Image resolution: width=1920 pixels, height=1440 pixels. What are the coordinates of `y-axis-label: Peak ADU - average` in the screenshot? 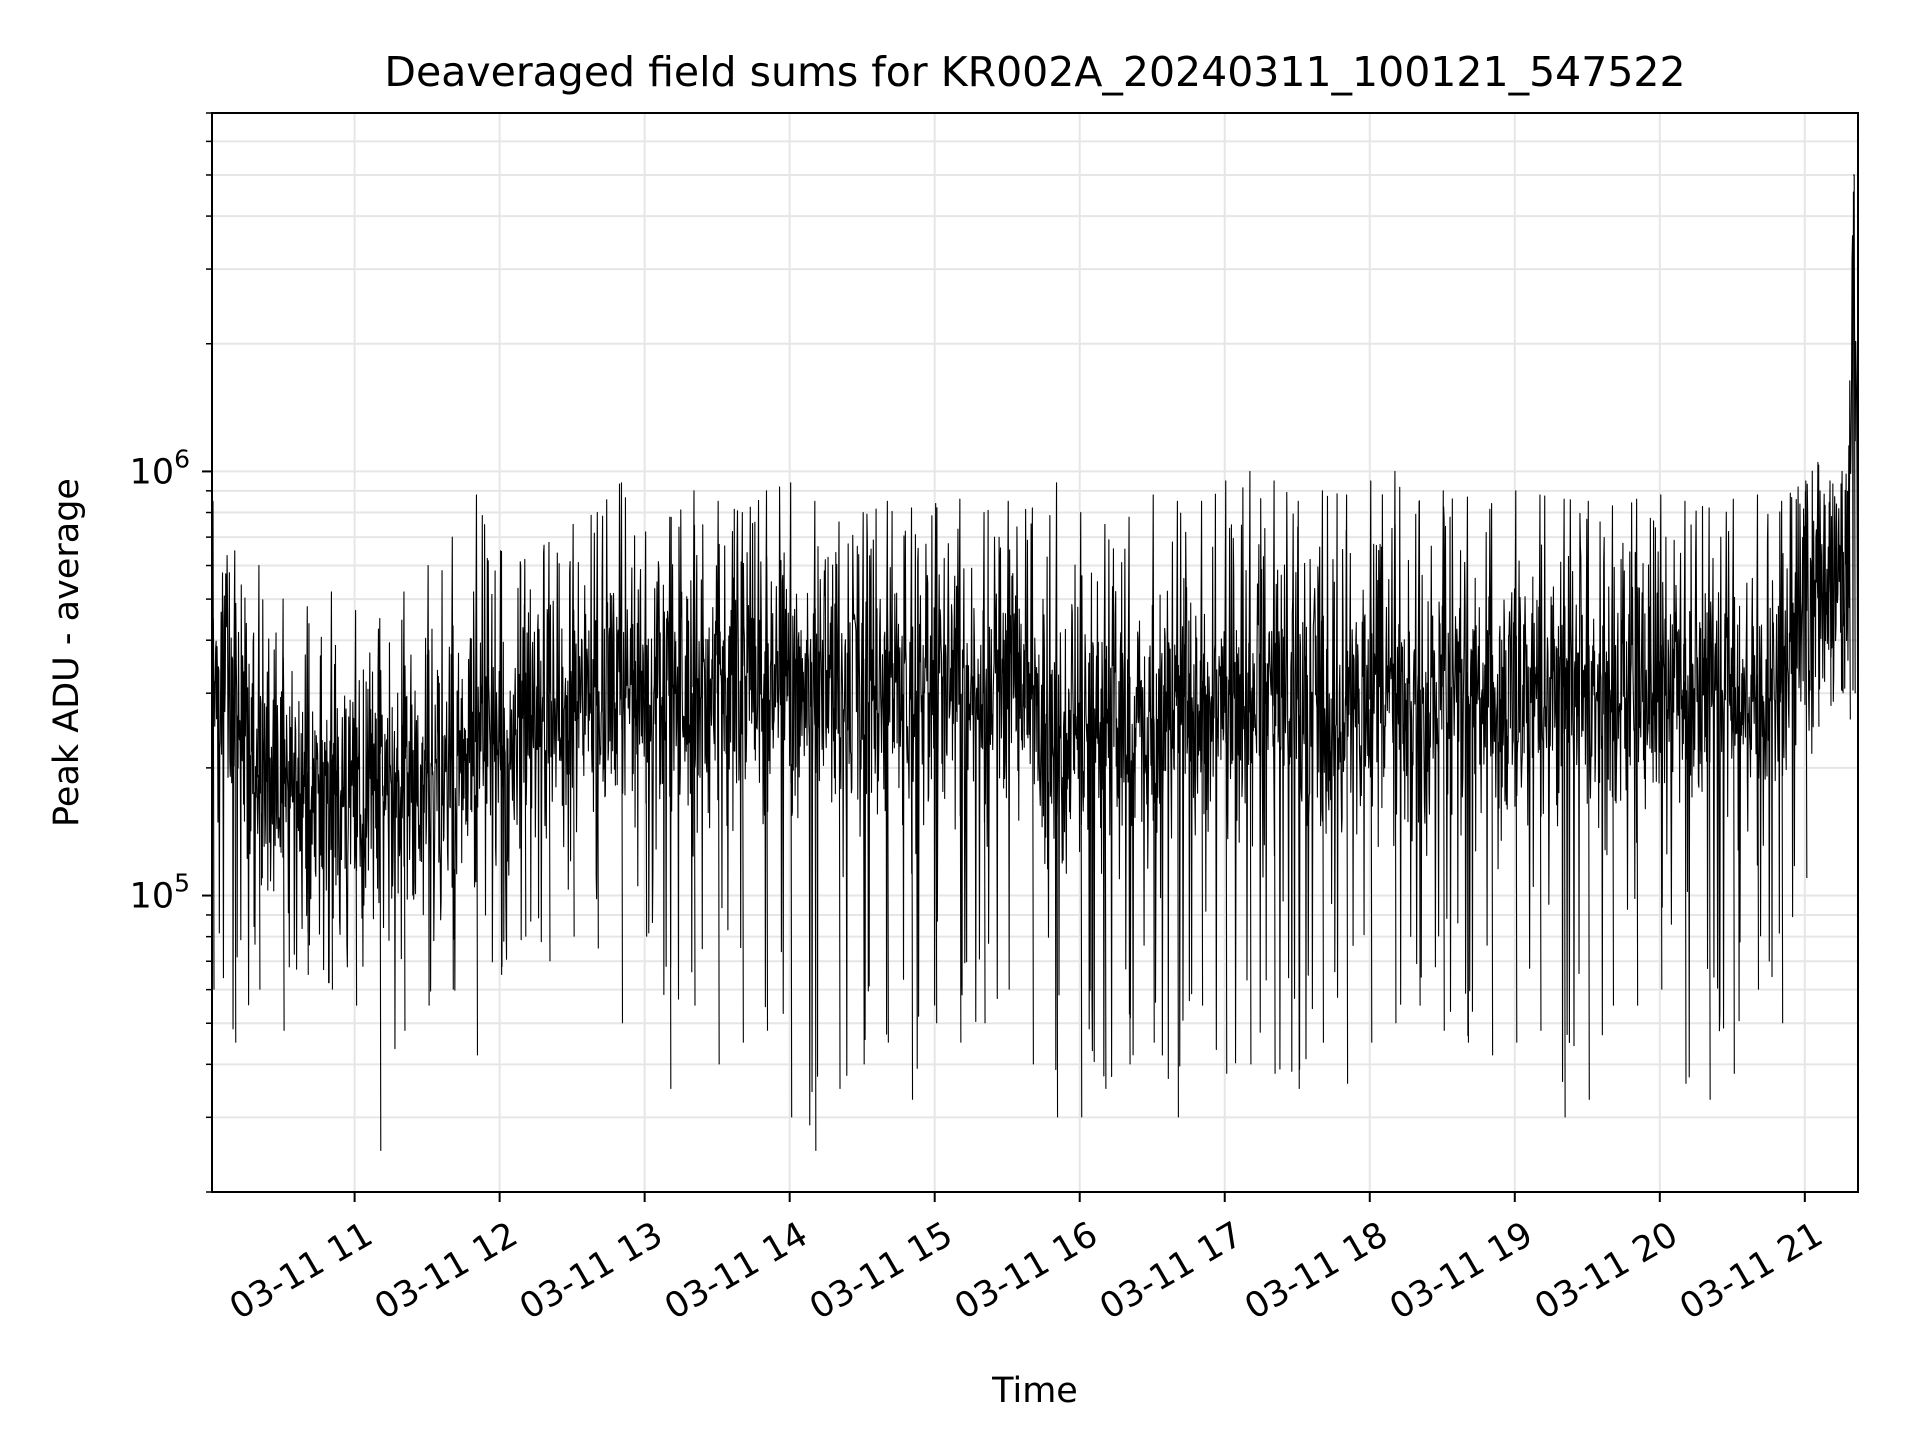 It's located at (67, 652).